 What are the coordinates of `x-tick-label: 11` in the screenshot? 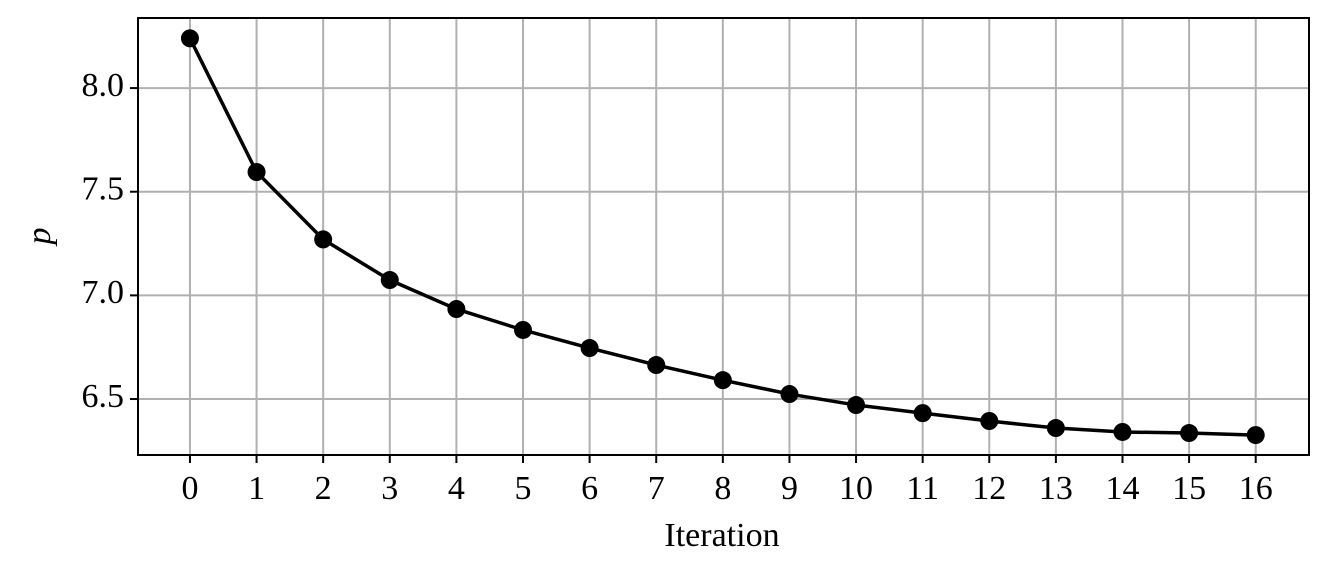 It's located at (922, 488).